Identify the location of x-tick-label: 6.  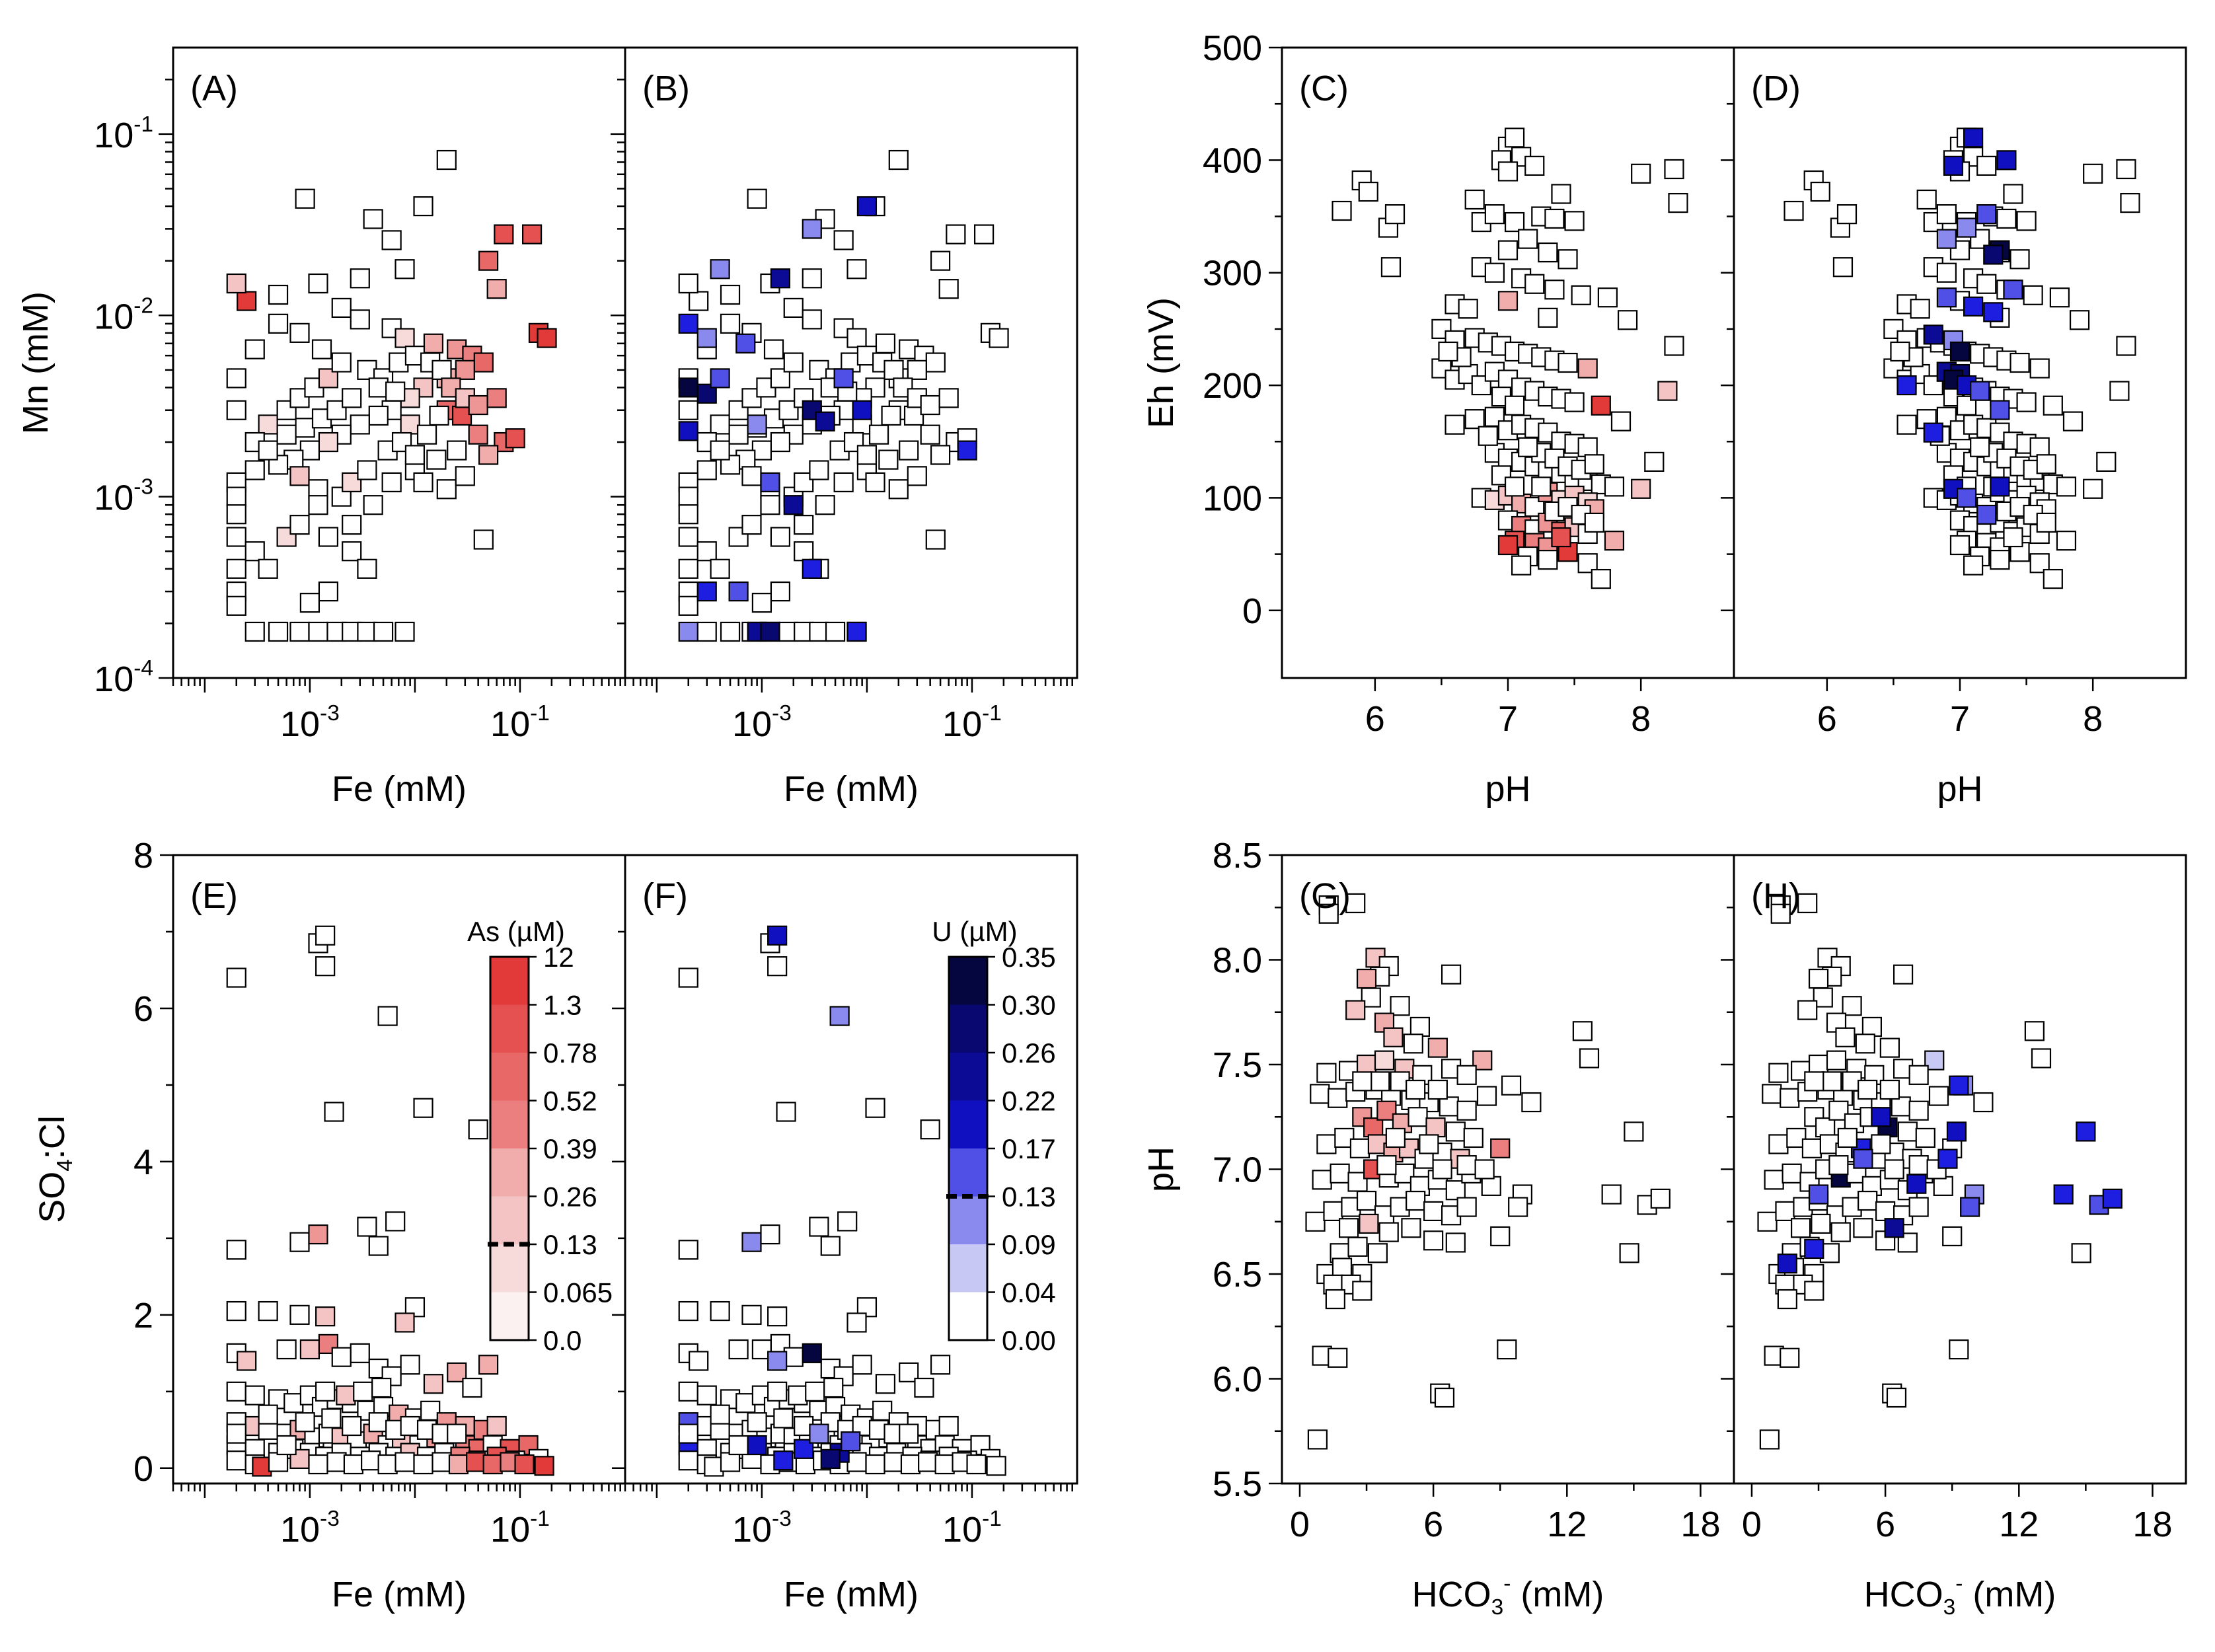
(1433, 1524).